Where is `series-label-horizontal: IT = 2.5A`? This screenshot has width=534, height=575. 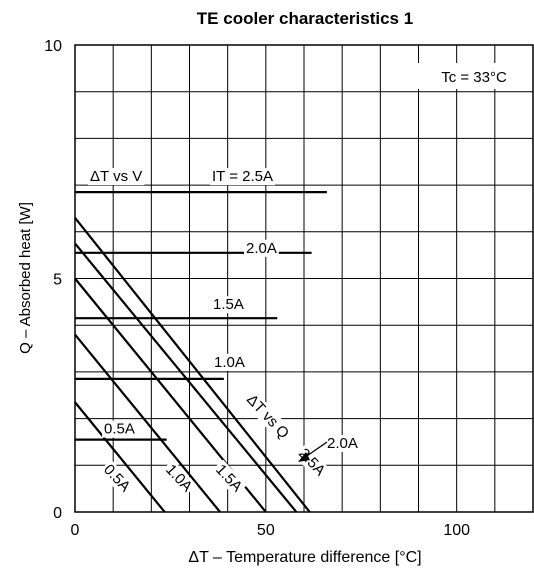 series-label-horizontal: IT = 2.5A is located at coordinates (242, 176).